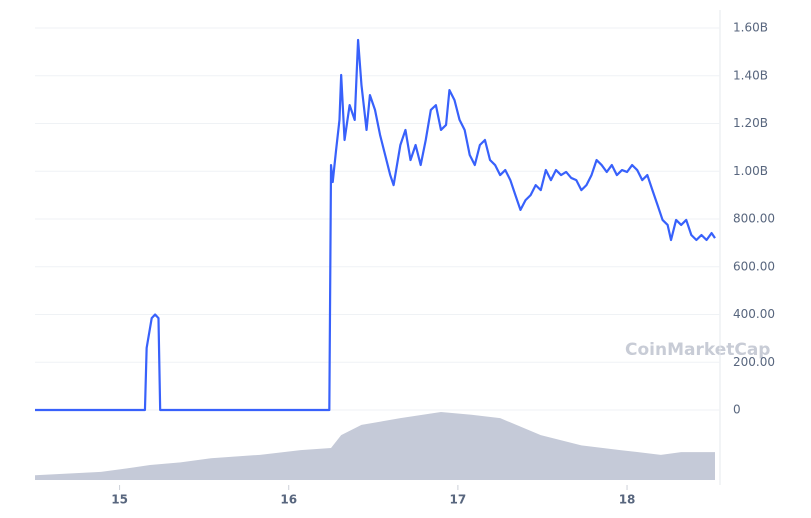 The height and width of the screenshot is (518, 811). Describe the element at coordinates (754, 266) in the screenshot. I see `y-tick-label: 600.00` at that location.